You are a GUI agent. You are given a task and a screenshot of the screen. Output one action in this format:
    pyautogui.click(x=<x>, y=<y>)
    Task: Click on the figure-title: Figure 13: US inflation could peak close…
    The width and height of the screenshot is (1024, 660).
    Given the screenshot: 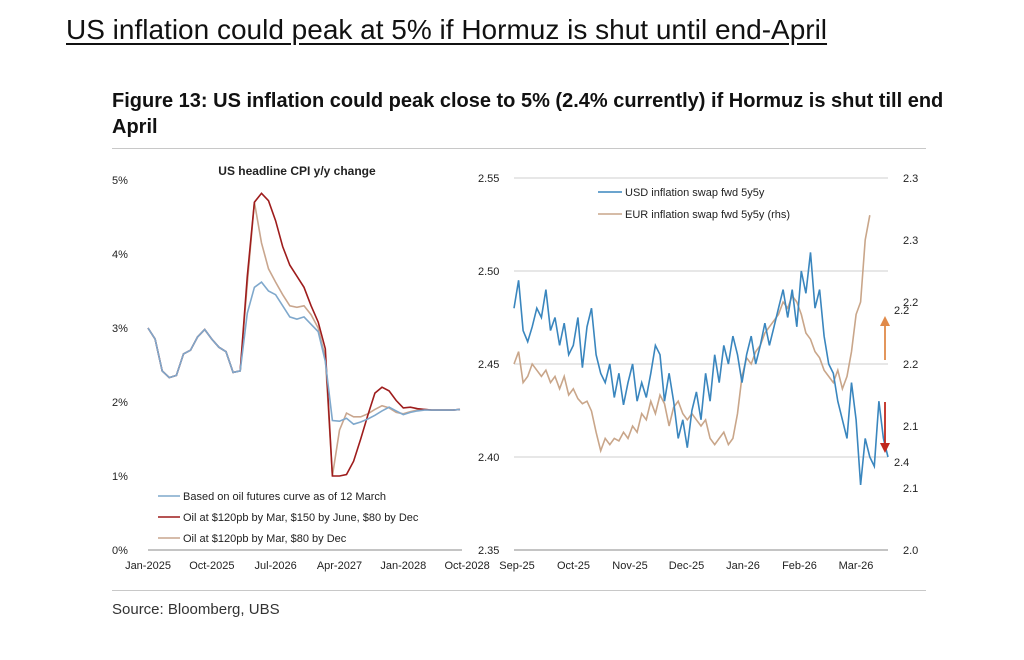 What is the action you would take?
    pyautogui.click(x=528, y=114)
    